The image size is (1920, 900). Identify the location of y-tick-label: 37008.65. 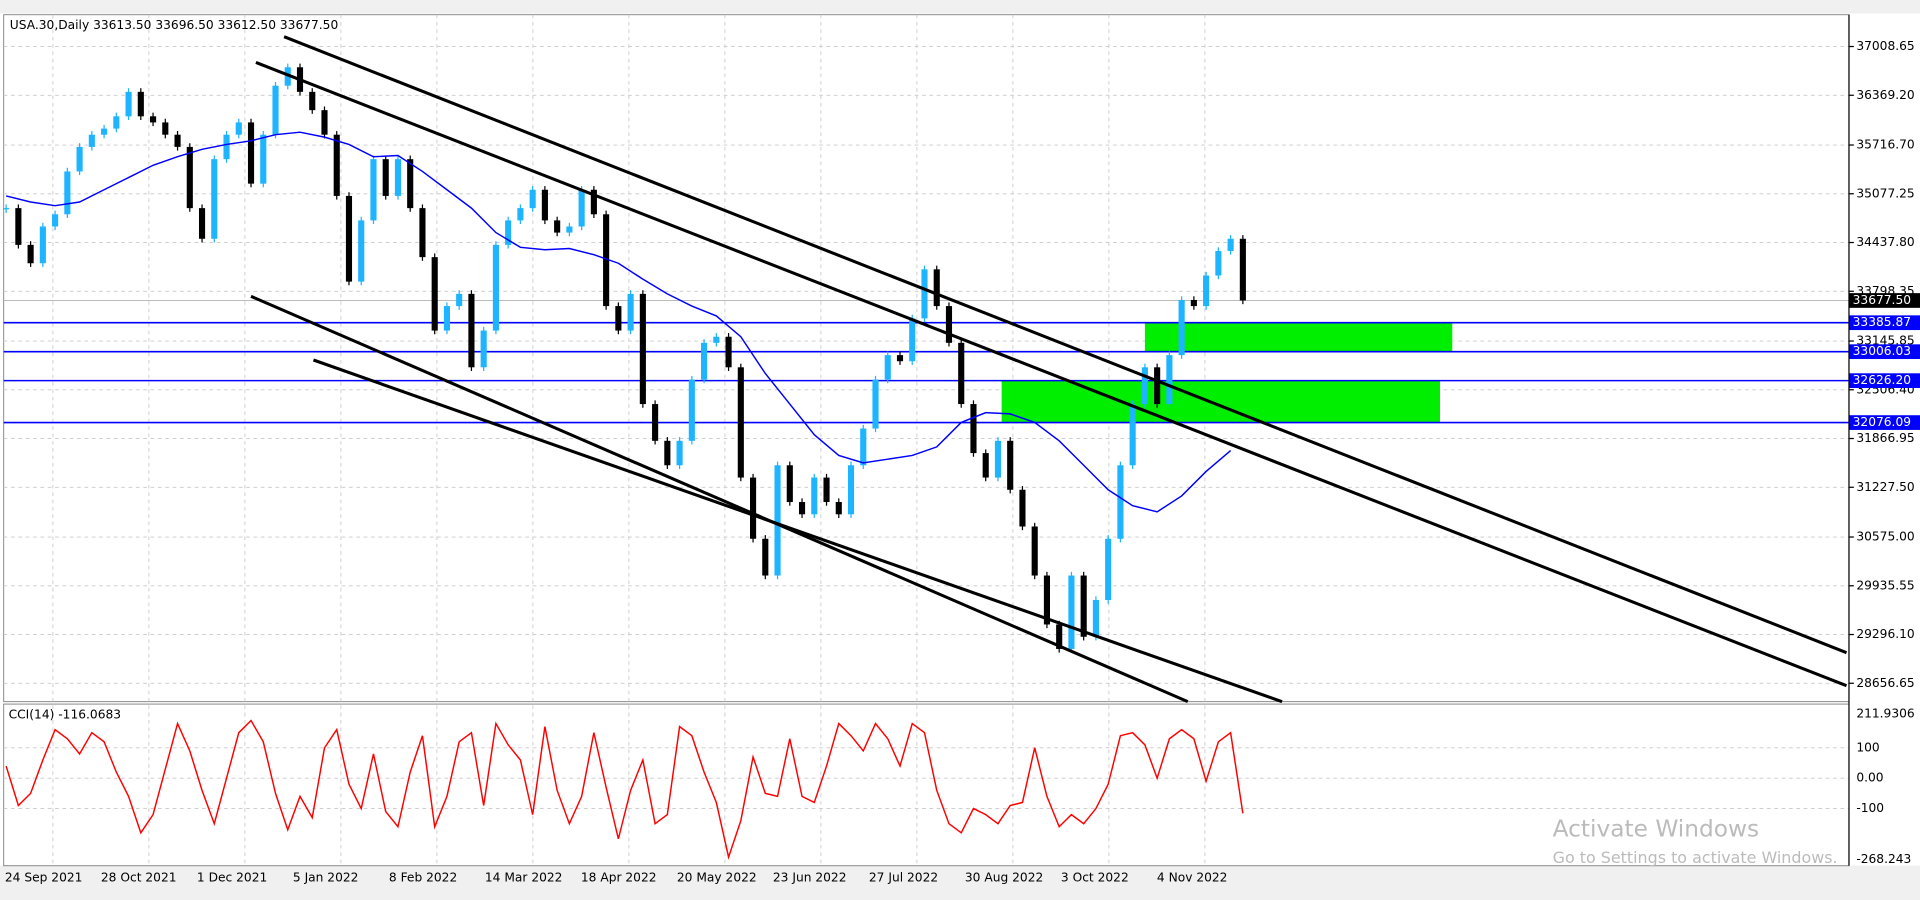
(1885, 46).